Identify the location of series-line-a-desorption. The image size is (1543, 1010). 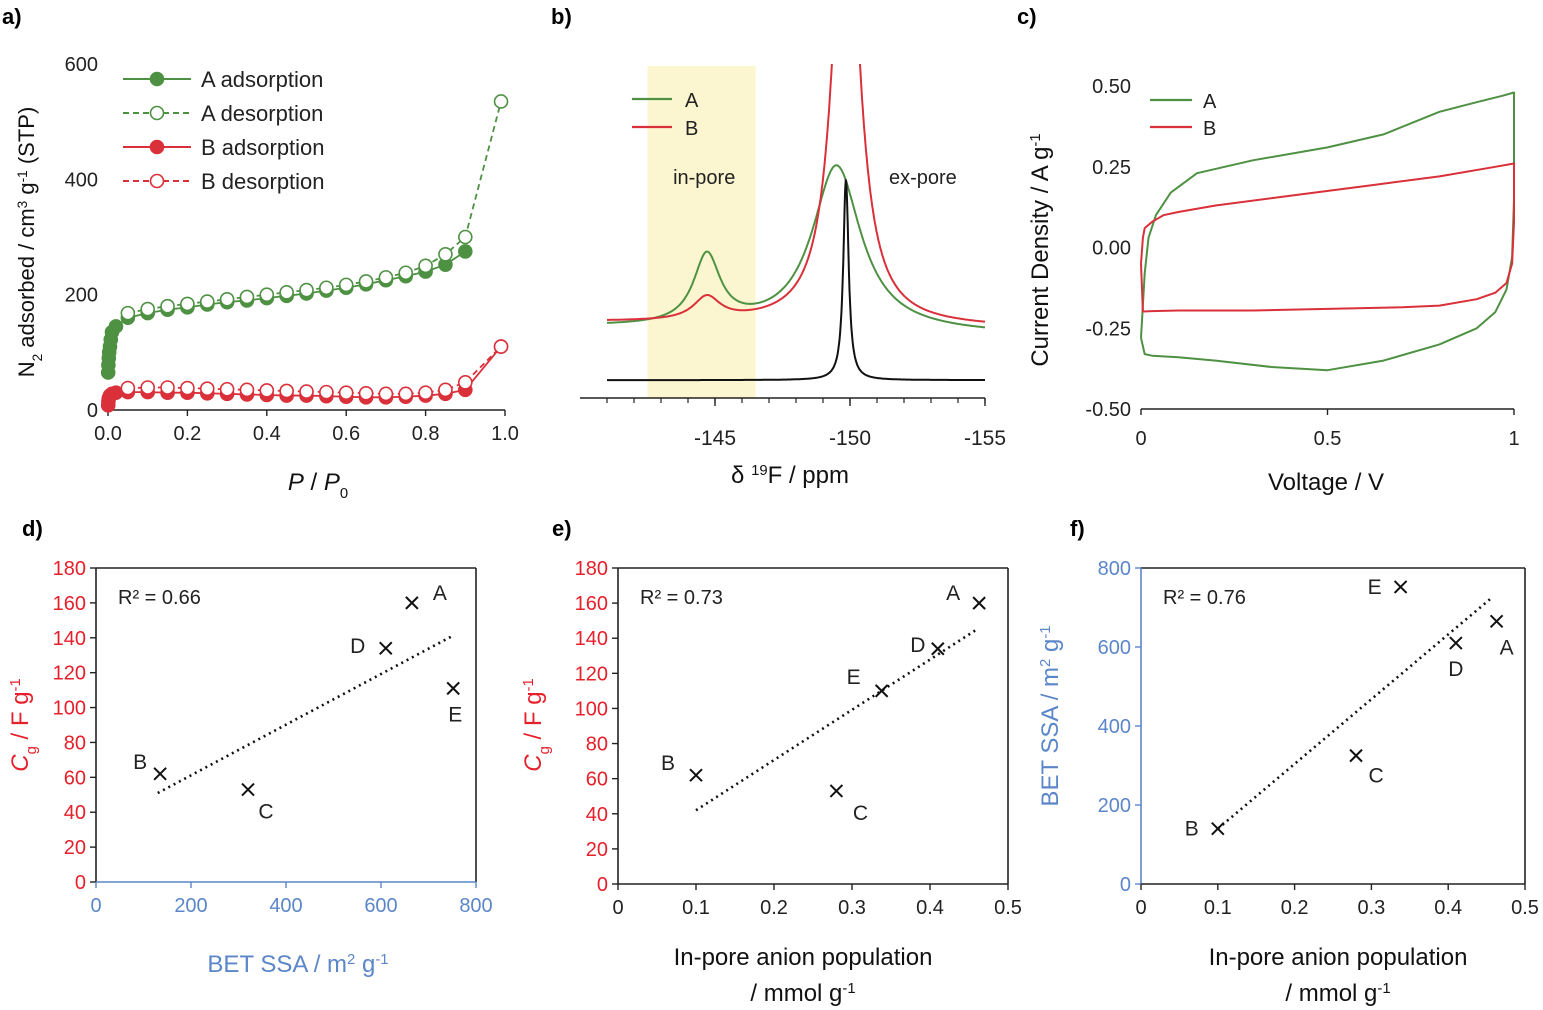
(314, 208).